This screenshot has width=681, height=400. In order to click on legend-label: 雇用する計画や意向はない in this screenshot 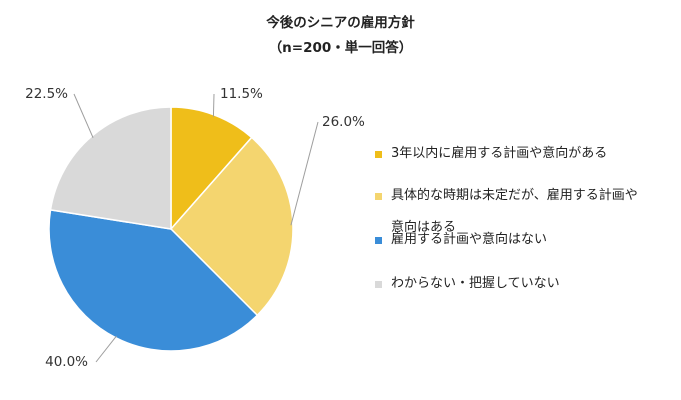, I will do `click(469, 239)`.